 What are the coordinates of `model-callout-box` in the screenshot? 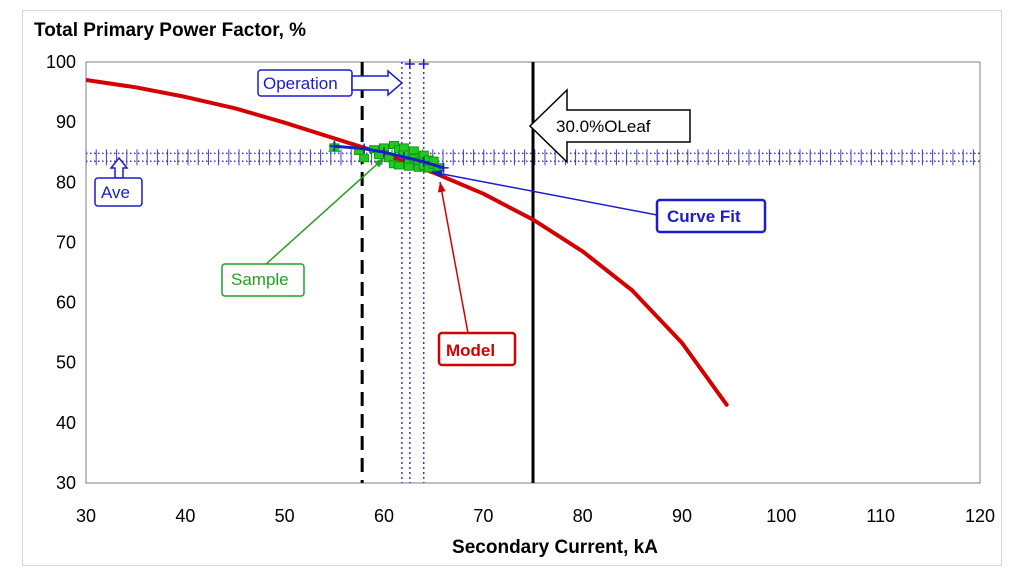 It's located at (477, 349).